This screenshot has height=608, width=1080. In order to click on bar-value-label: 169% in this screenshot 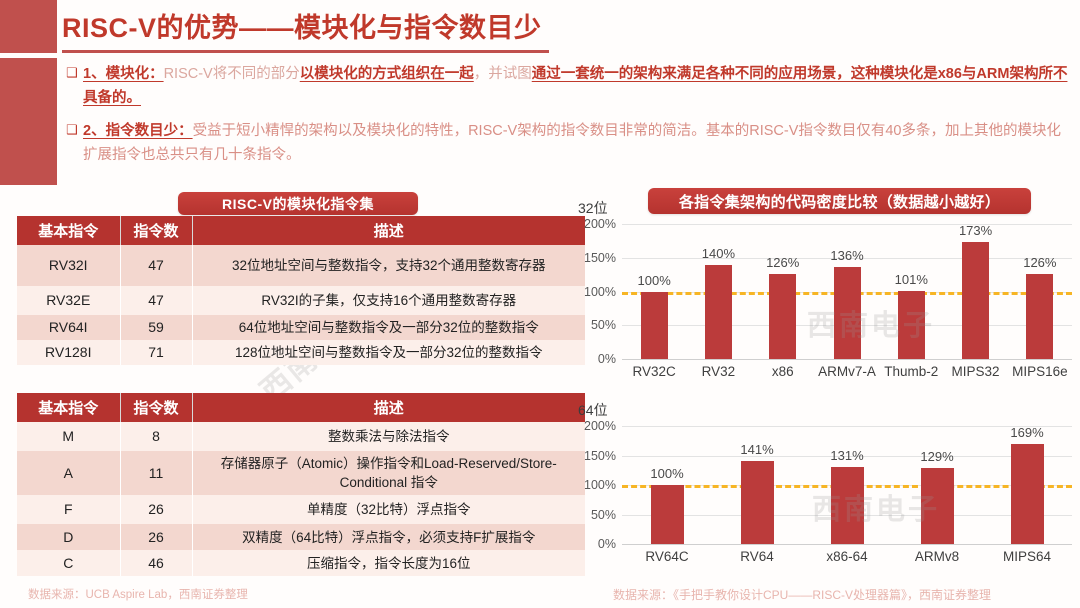, I will do `click(1027, 433)`.